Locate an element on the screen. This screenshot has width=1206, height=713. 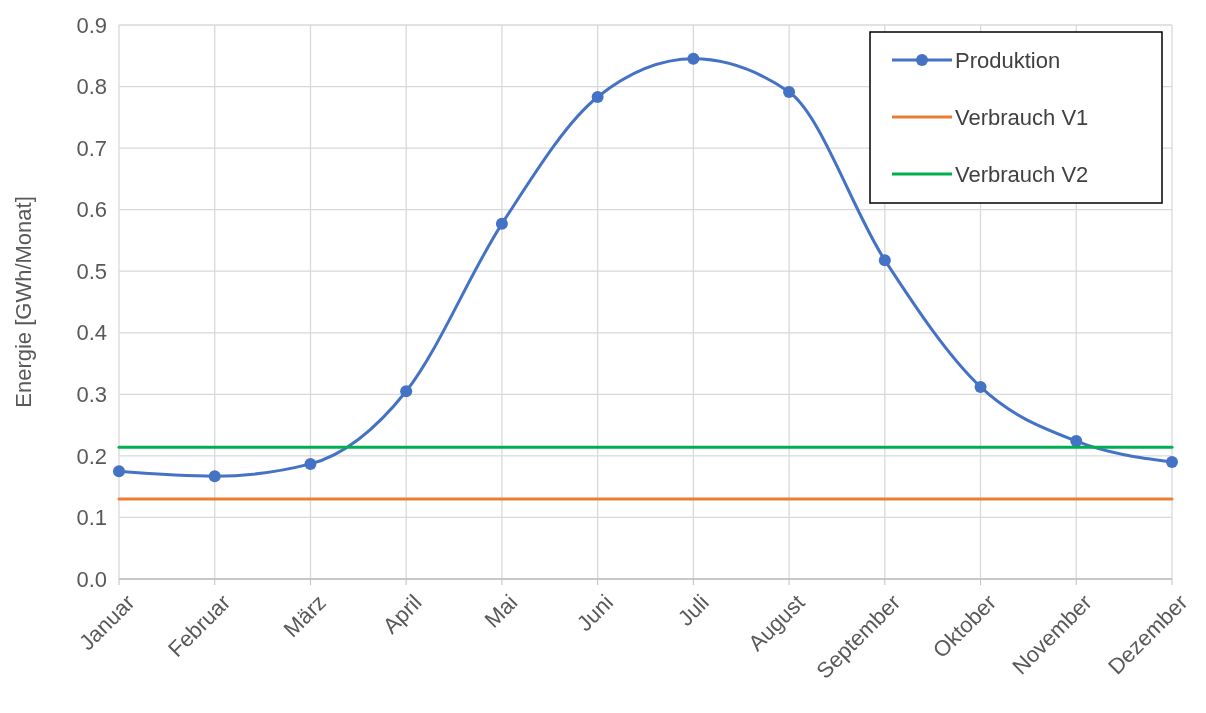
x-tick-label: Mai is located at coordinates (501, 611).